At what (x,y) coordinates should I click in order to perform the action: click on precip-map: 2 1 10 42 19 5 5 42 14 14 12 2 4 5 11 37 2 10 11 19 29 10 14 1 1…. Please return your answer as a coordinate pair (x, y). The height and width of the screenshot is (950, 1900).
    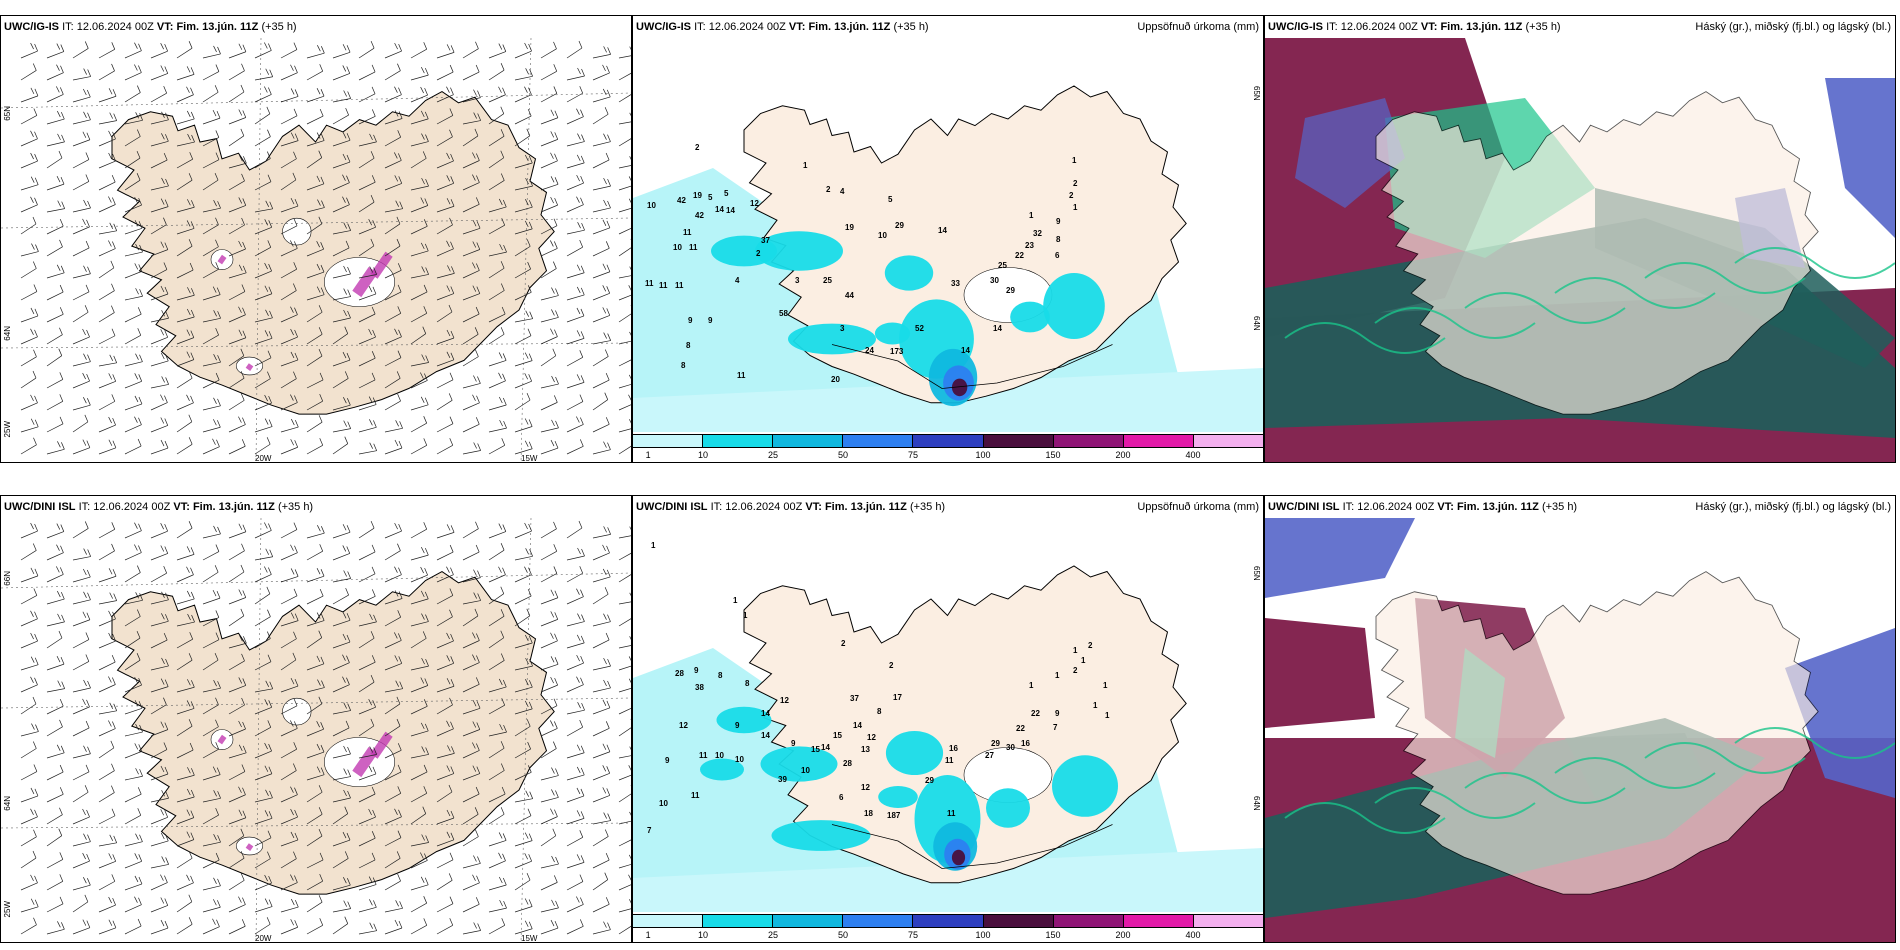
    Looking at the image, I should click on (948, 235).